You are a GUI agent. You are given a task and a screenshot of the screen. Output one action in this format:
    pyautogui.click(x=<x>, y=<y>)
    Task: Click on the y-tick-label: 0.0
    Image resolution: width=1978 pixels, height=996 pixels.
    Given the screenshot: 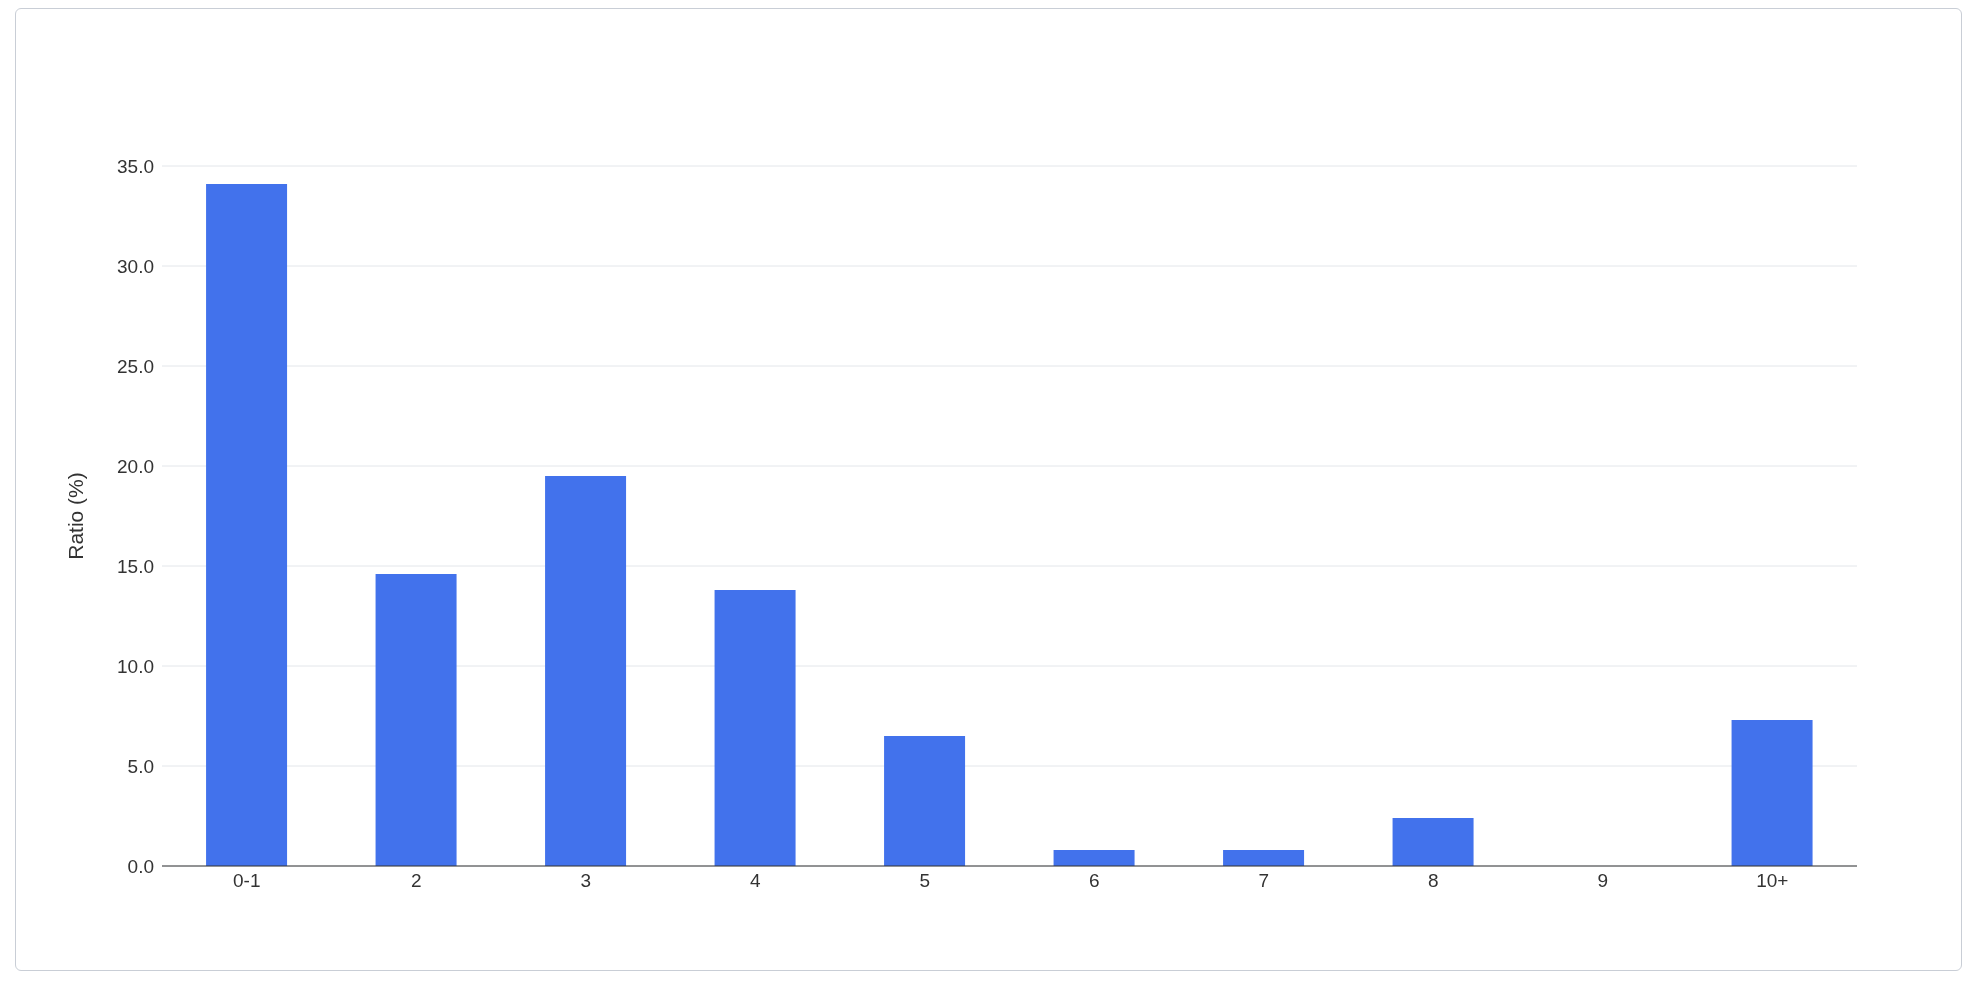 What is the action you would take?
    pyautogui.click(x=140, y=866)
    